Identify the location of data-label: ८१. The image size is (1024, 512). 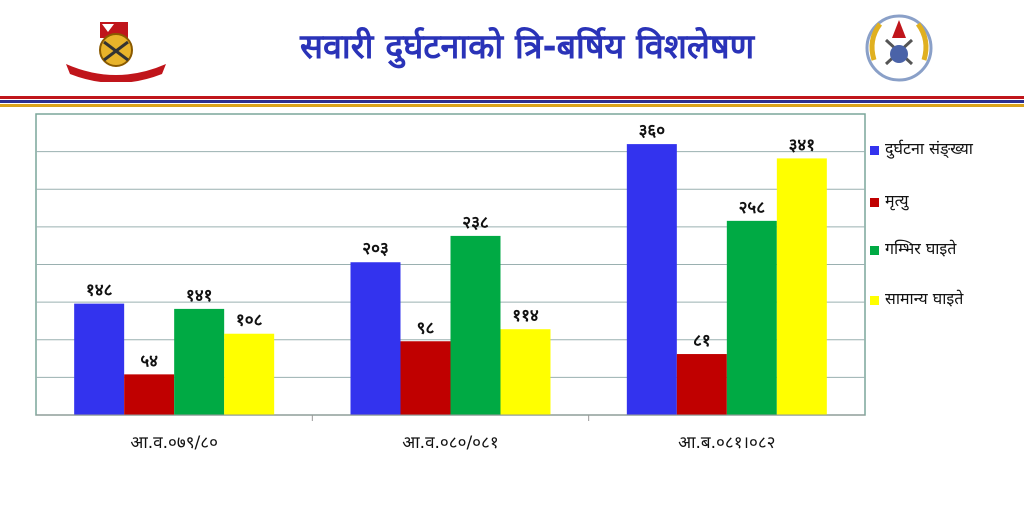
(702, 341).